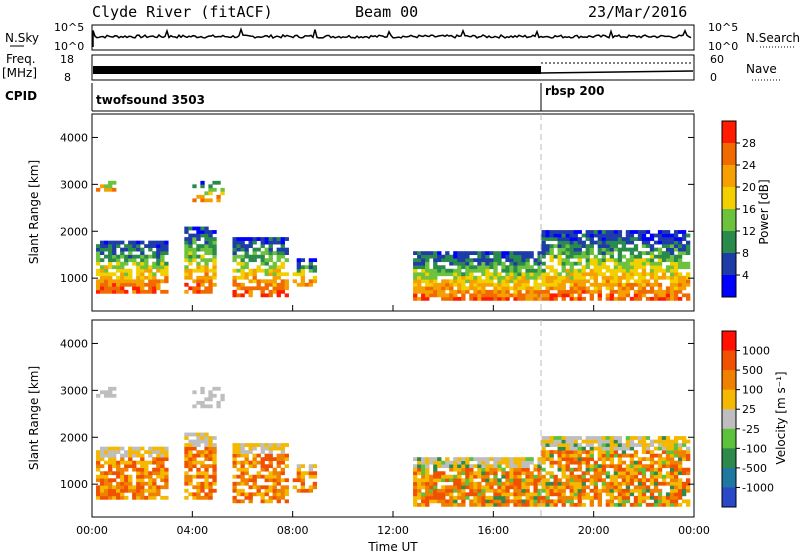 Image resolution: width=800 pixels, height=554 pixels. What do you see at coordinates (754, 468) in the screenshot?
I see `colorbar-tick-label: -500` at bounding box center [754, 468].